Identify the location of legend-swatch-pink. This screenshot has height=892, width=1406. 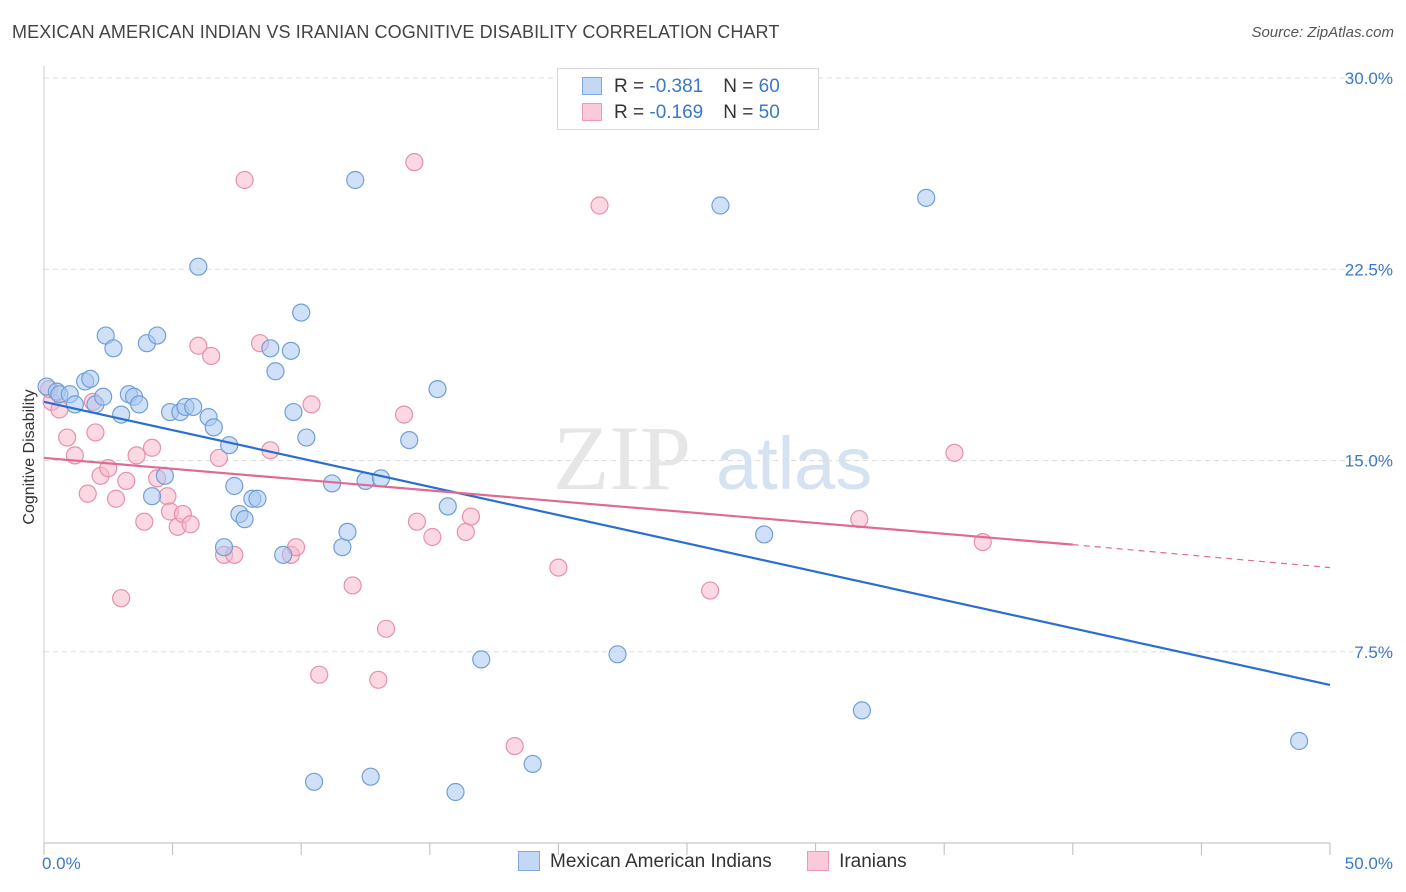
(592, 112).